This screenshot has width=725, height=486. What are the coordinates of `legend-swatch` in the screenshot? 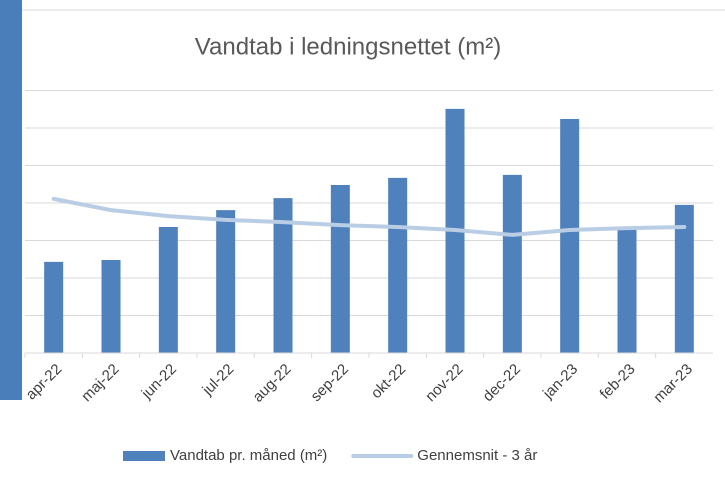 It's located at (144, 456).